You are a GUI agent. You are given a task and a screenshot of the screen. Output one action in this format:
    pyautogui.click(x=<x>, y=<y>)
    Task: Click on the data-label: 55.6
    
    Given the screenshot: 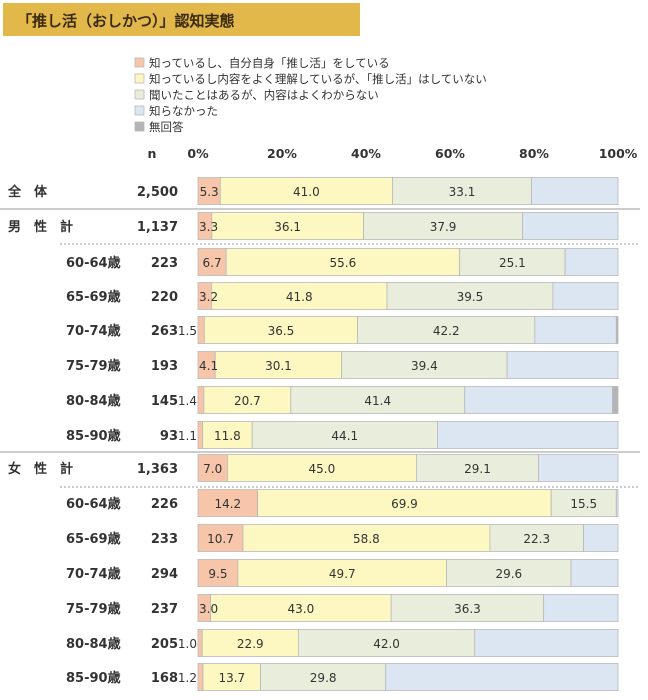 What is the action you would take?
    pyautogui.click(x=343, y=263)
    